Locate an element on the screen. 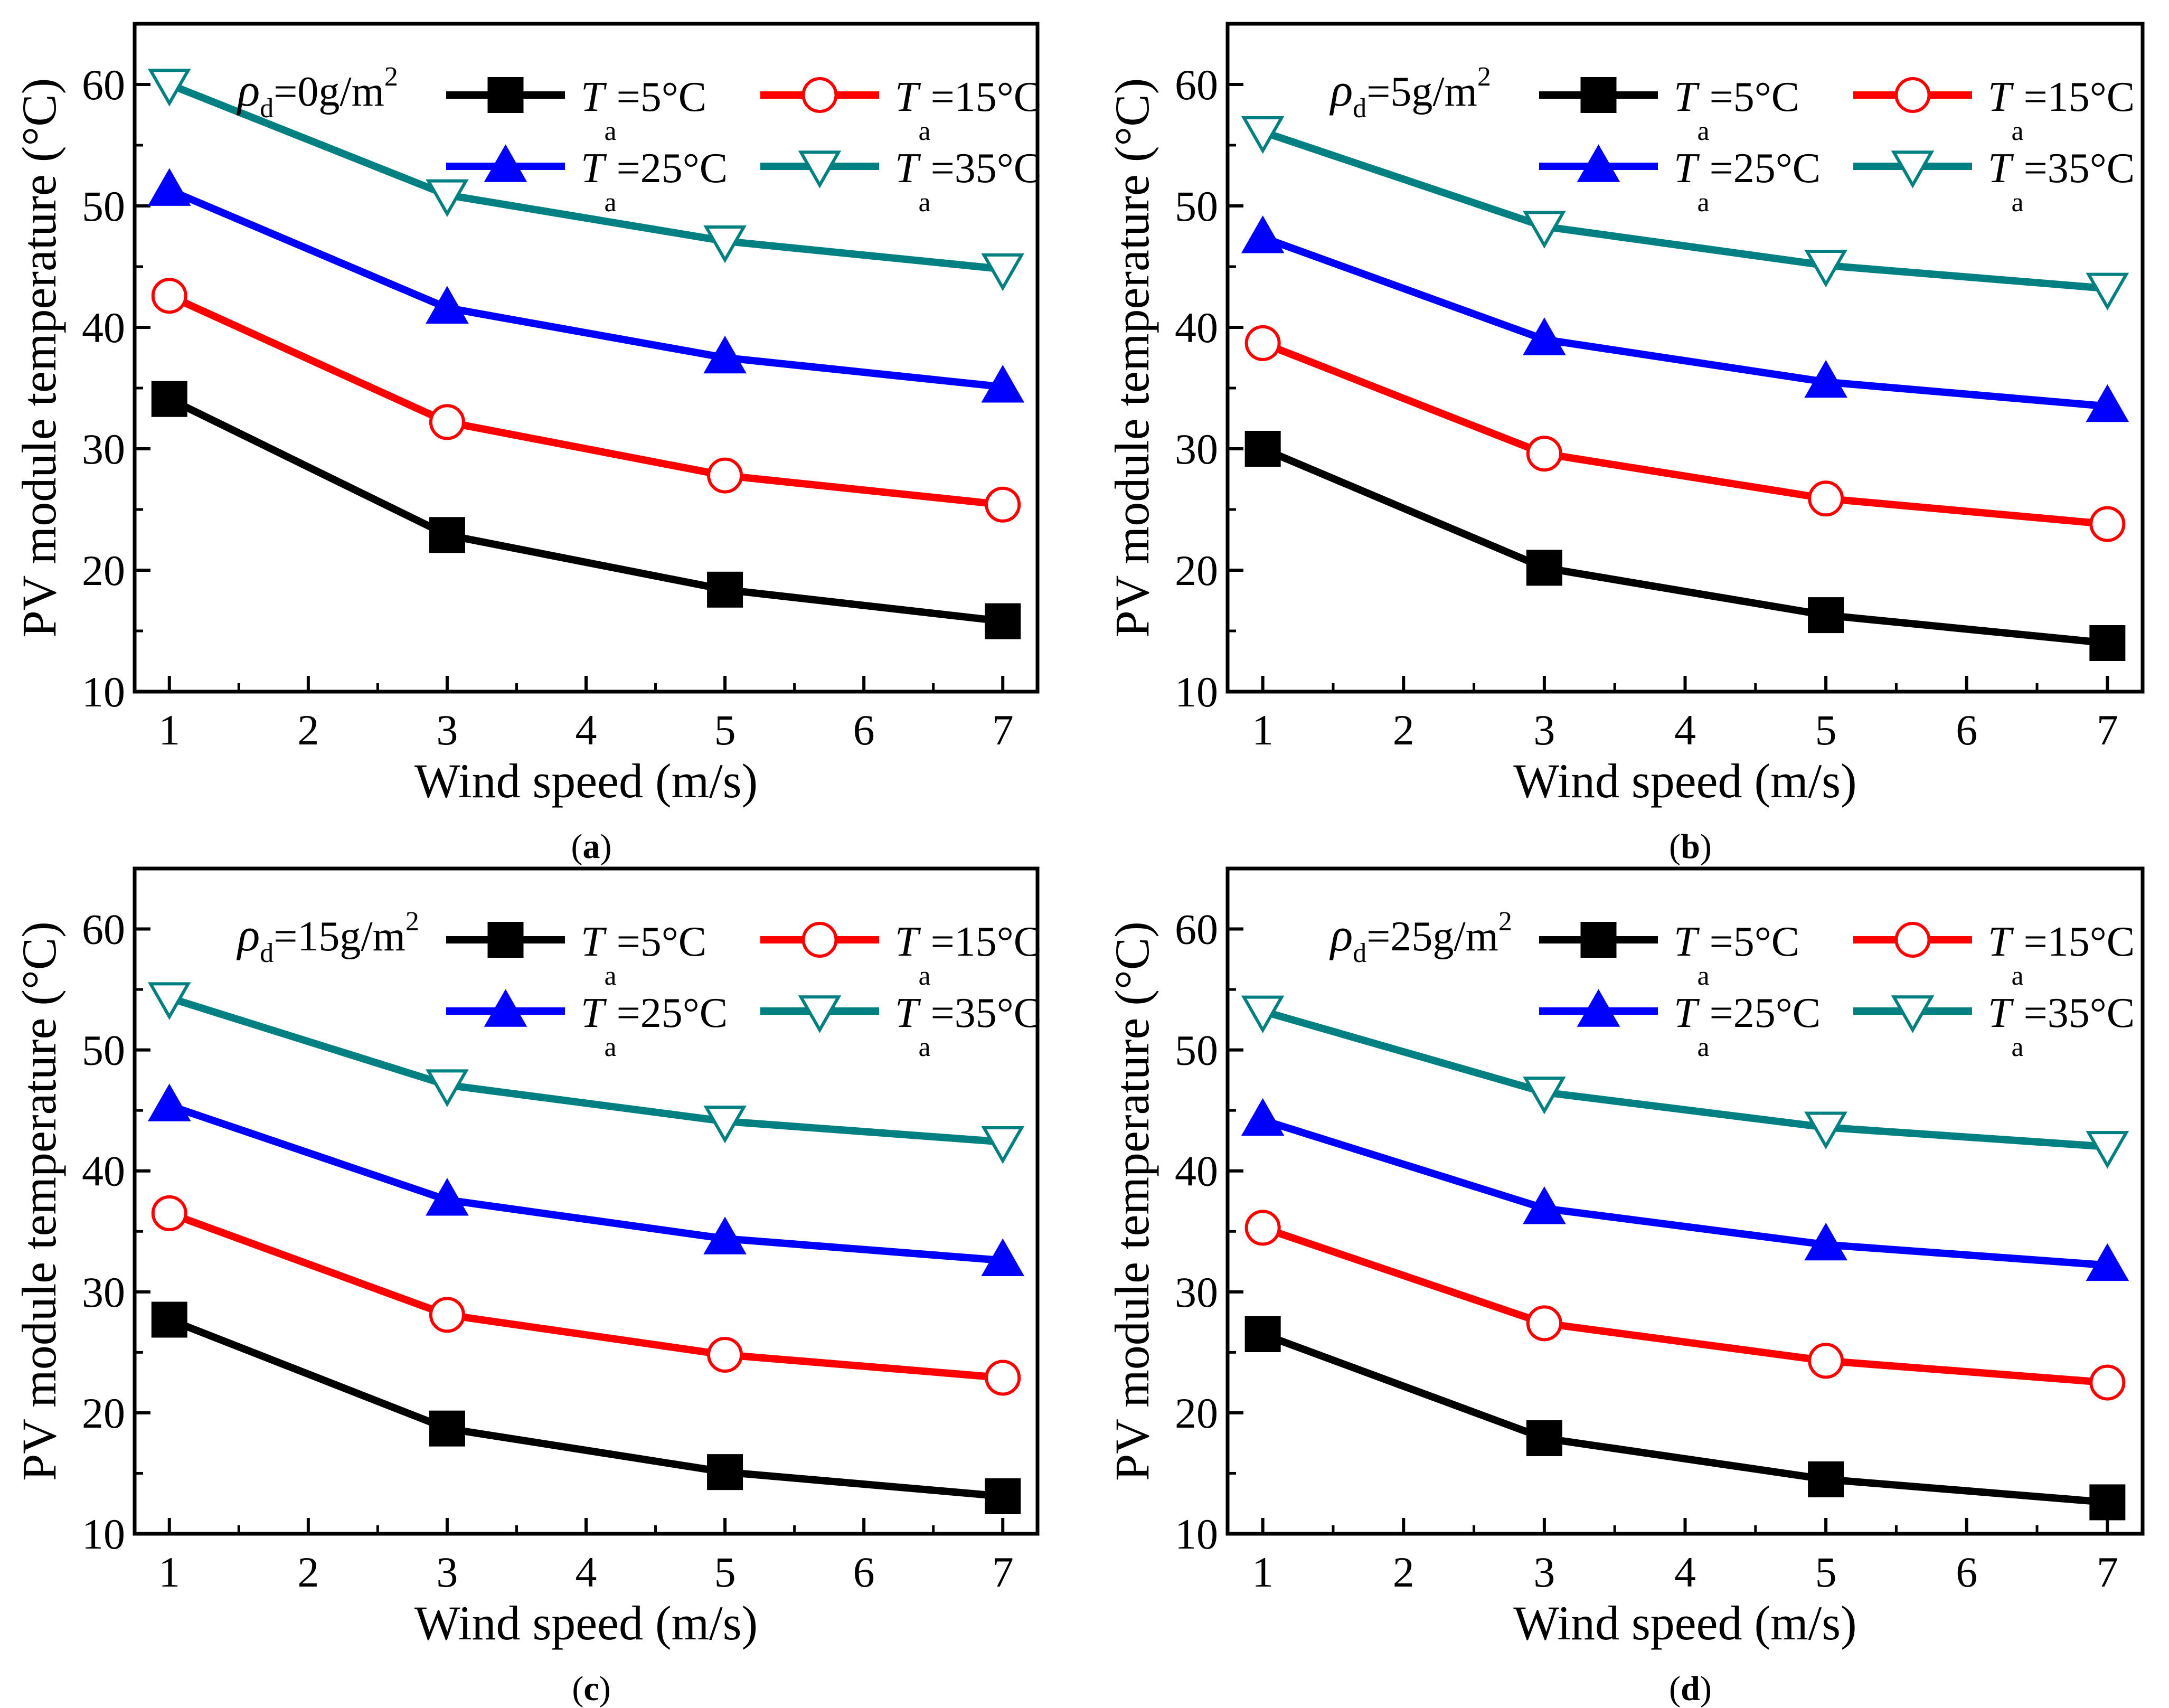 The width and height of the screenshot is (2169, 1708). y-axis-title: PV module temperature (°C) is located at coordinates (1132, 1201).